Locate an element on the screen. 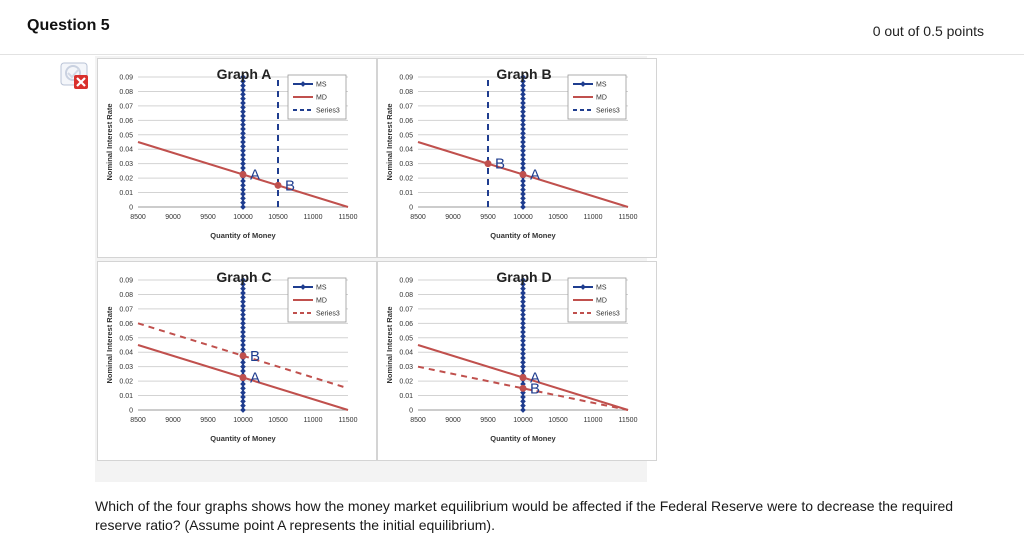  x-tick-label: 8500 is located at coordinates (418, 217).